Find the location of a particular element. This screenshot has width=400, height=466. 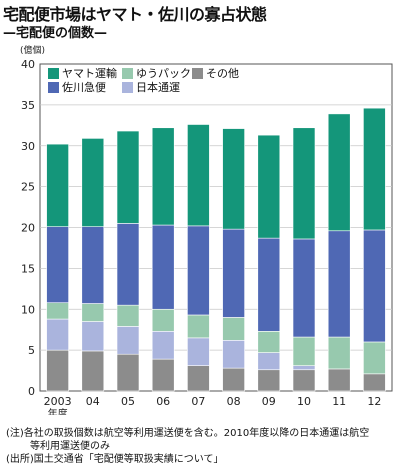

bar-ヤマト運輸-10 is located at coordinates (304, 183).